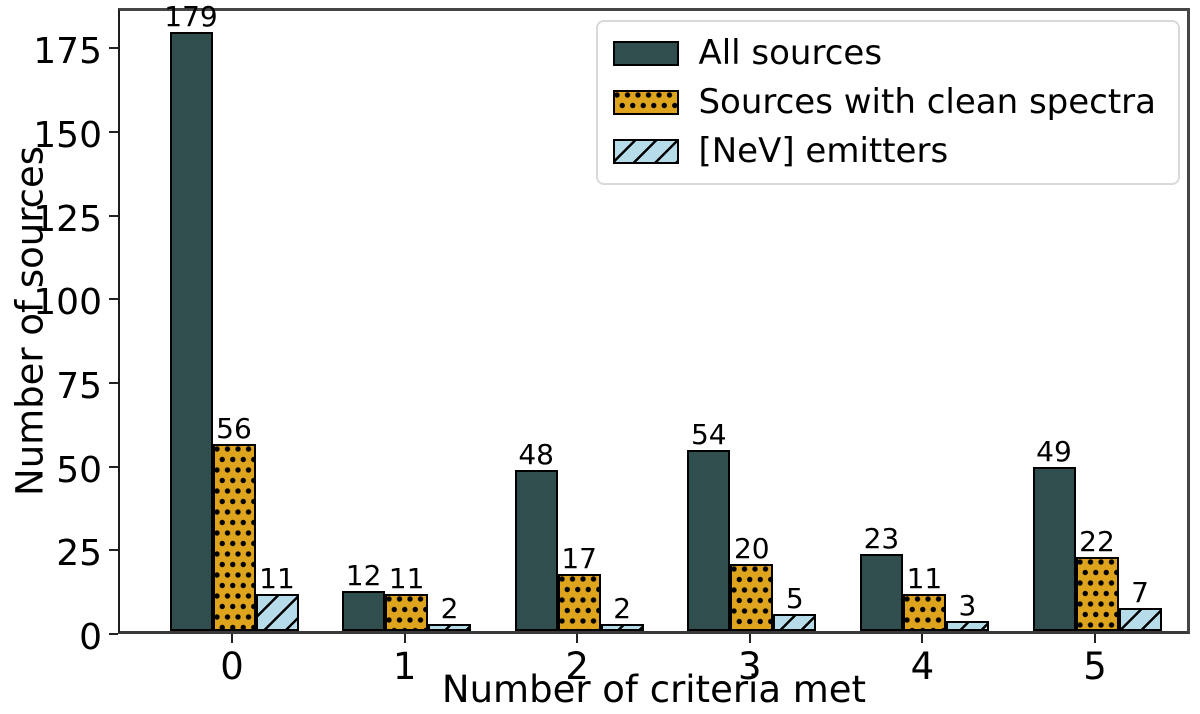  I want to click on y-tick-label: 150, so click(67, 135).